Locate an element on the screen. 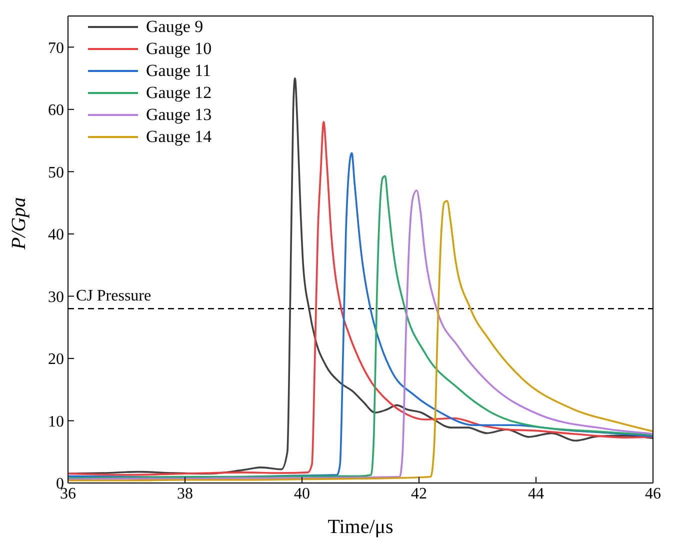  y-tick-label: 30 is located at coordinates (56, 297).